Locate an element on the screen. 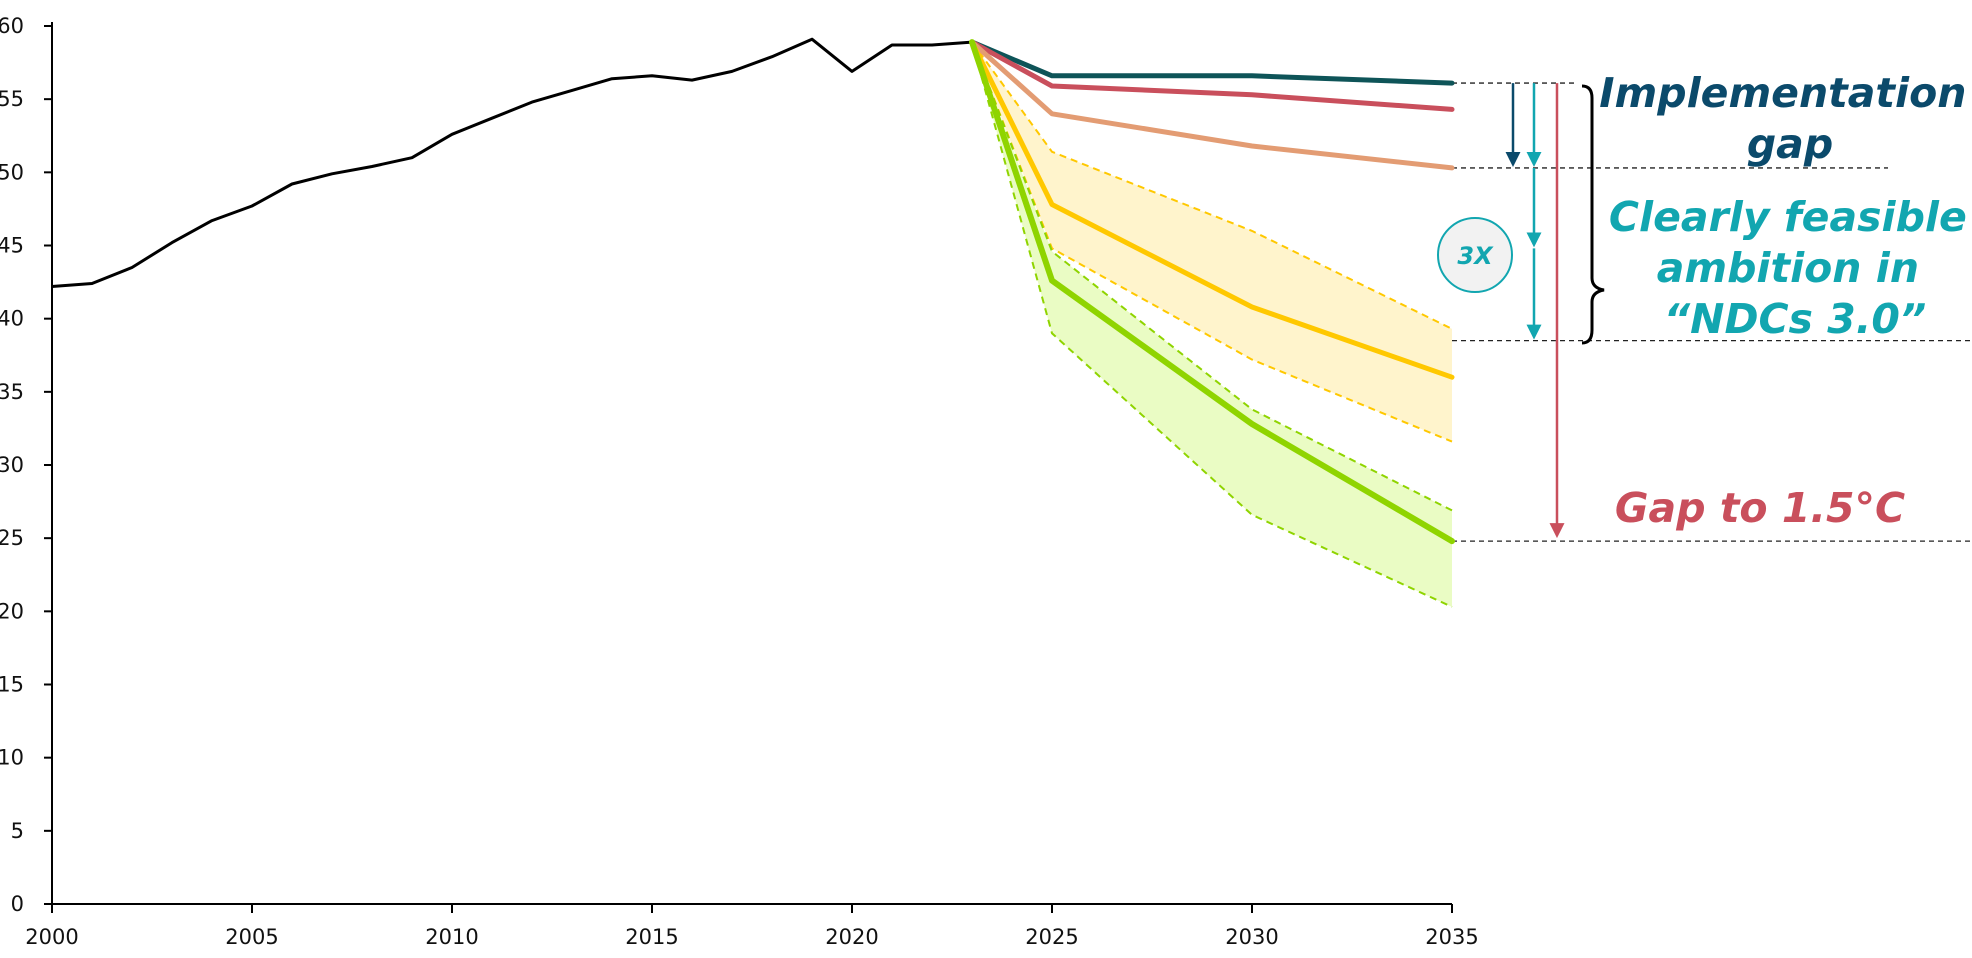 The image size is (1972, 958). y-tick-label-10: 10 is located at coordinates (12, 758).